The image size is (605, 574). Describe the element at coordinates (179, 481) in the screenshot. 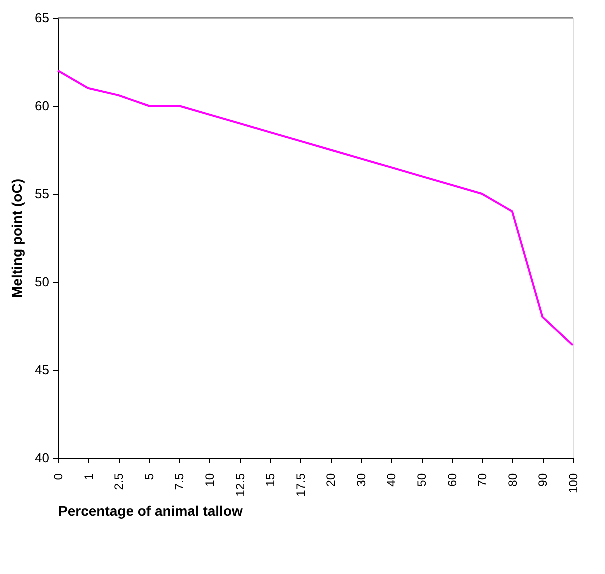

I see `x-tick-label: 7.5` at that location.